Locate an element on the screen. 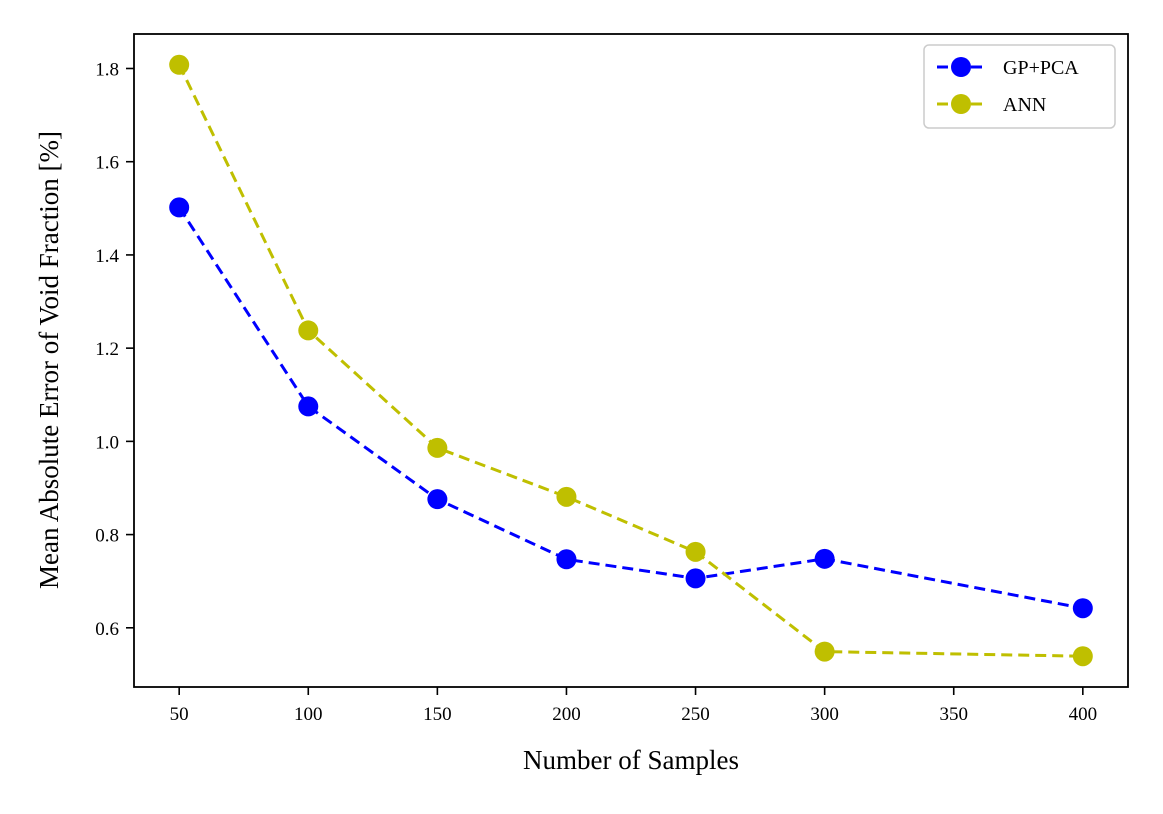 The image size is (1163, 814). y-tick-label: 0.6 is located at coordinates (107, 629).